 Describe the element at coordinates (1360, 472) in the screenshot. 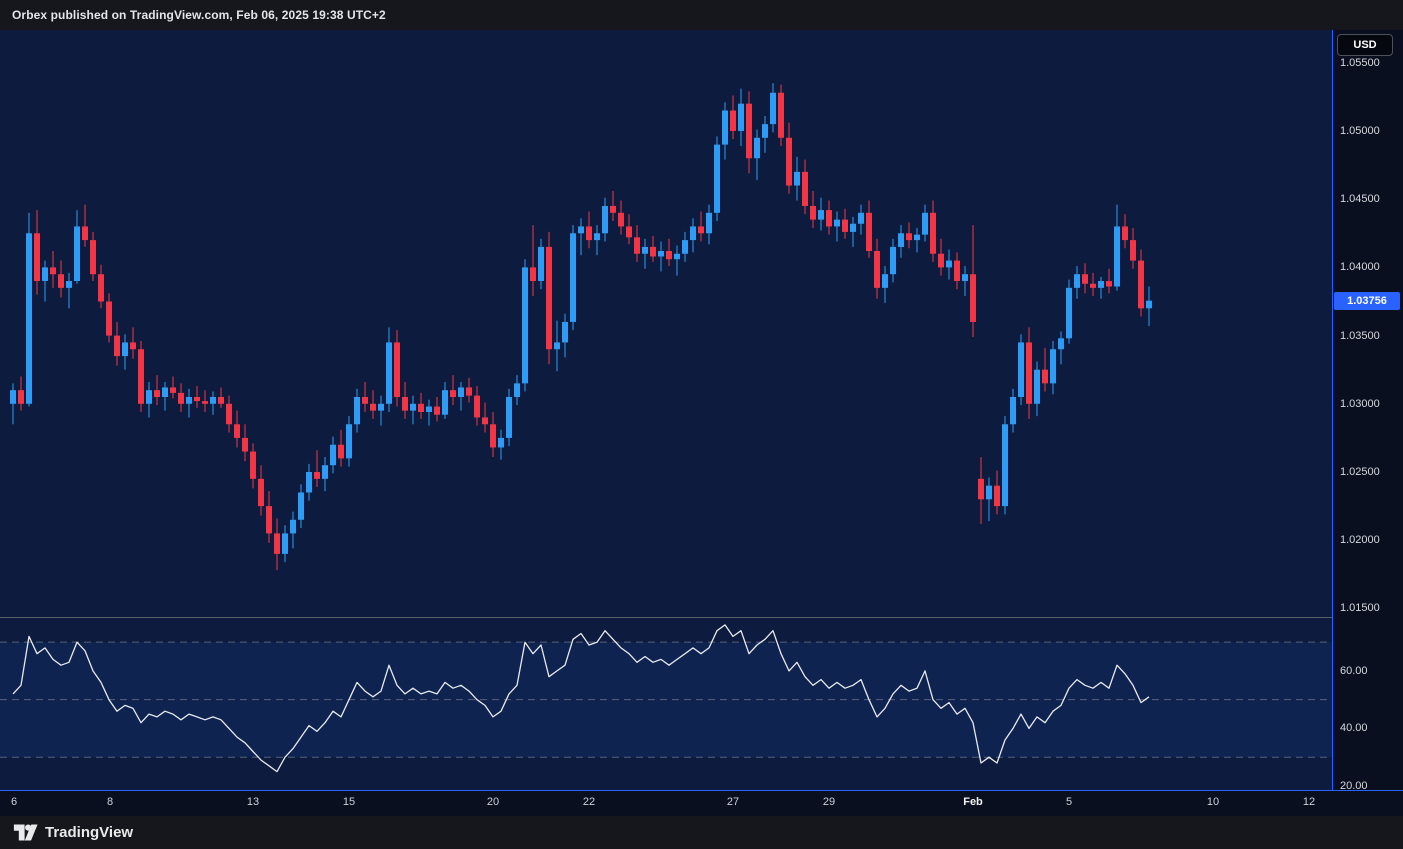

I see `price-tick-label: 1.02500` at that location.